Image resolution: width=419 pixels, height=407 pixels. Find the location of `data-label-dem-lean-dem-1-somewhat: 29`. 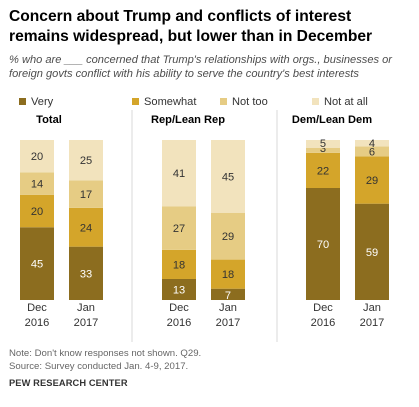

data-label-dem-lean-dem-1-somewhat: 29 is located at coordinates (372, 181).